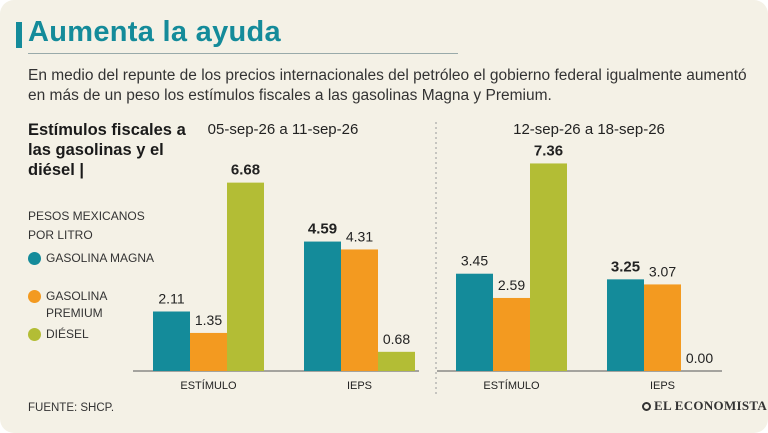 The width and height of the screenshot is (768, 433). Describe the element at coordinates (283, 129) in the screenshot. I see `group-title-0: 05-sep-26 a 11-sep-26` at that location.